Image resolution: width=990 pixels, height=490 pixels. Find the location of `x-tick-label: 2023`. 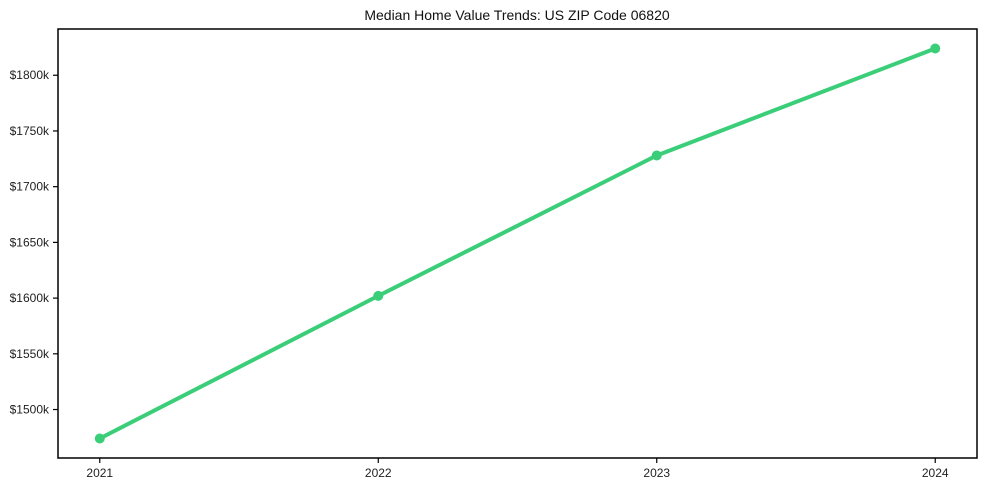

x-tick-label: 2023 is located at coordinates (656, 473).